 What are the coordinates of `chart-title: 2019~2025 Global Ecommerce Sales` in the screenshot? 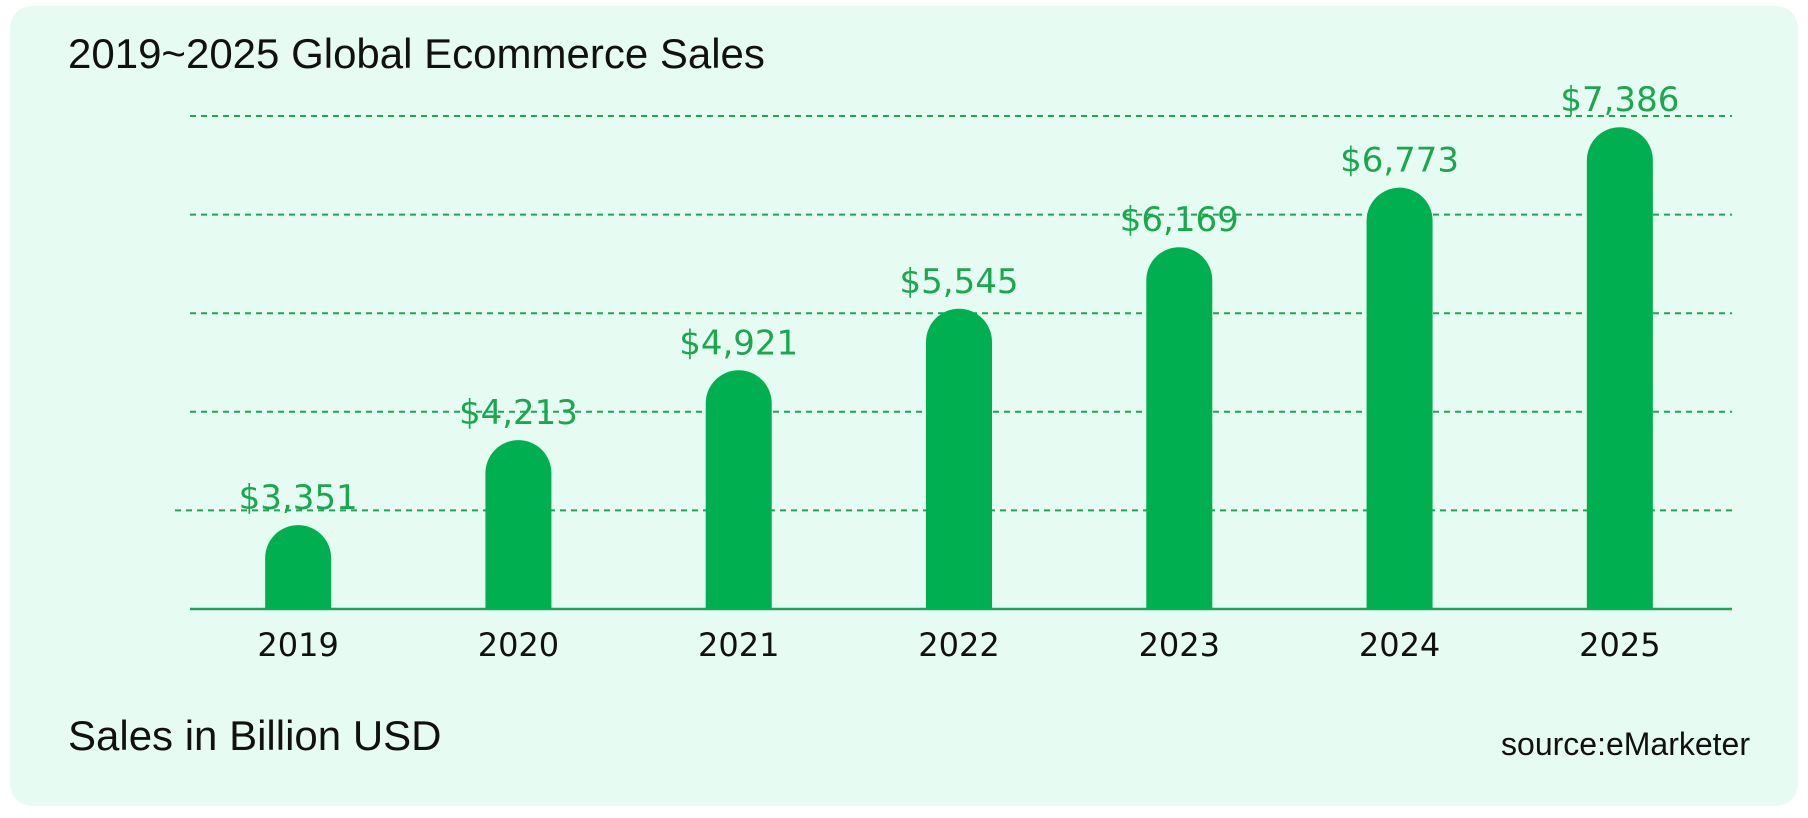 It's located at (416, 53).